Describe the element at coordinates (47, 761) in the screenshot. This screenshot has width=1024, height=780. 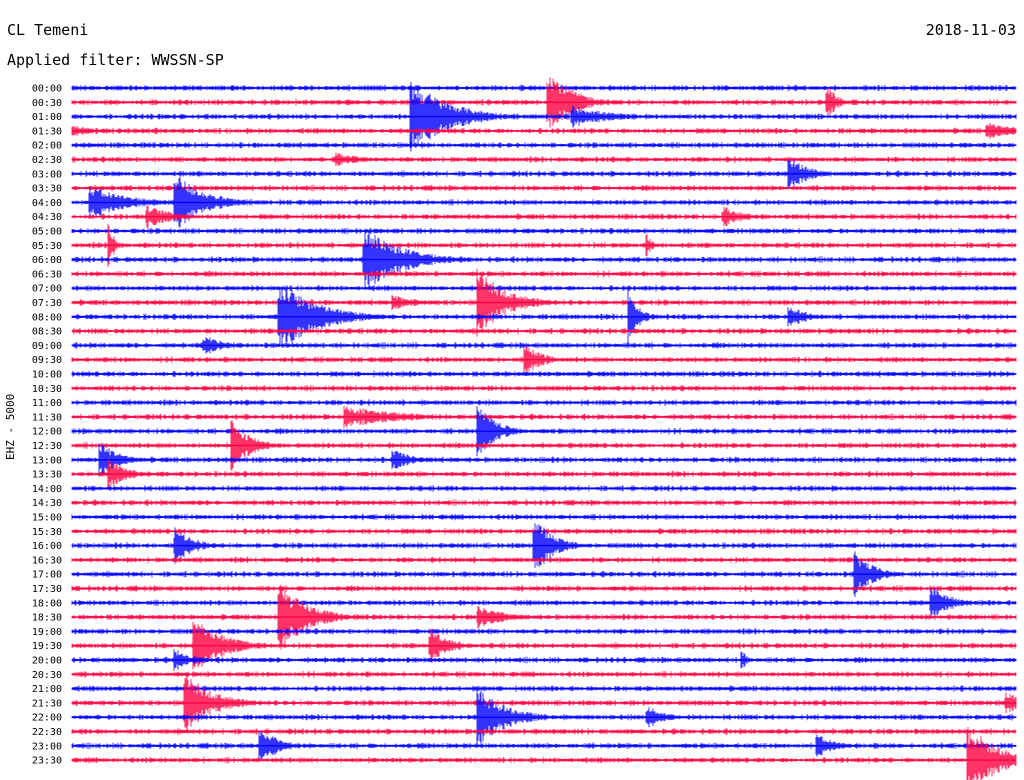
I see `time-tick-label: 23:30` at that location.